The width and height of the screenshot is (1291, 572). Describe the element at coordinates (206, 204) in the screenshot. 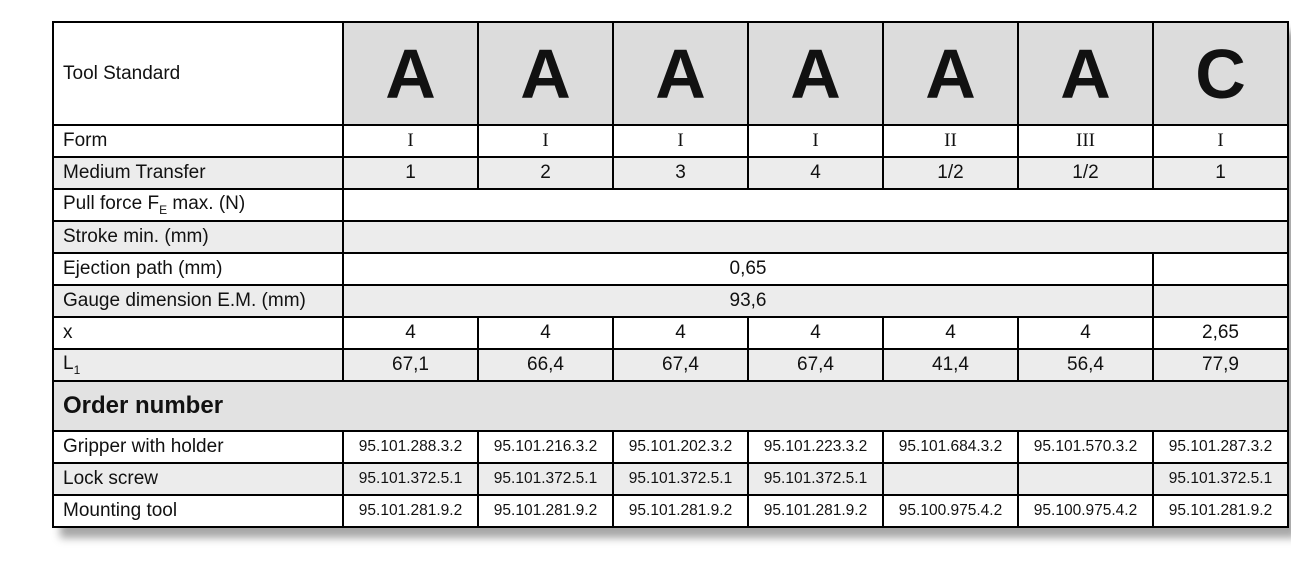

I see `text: max. (N)` at that location.